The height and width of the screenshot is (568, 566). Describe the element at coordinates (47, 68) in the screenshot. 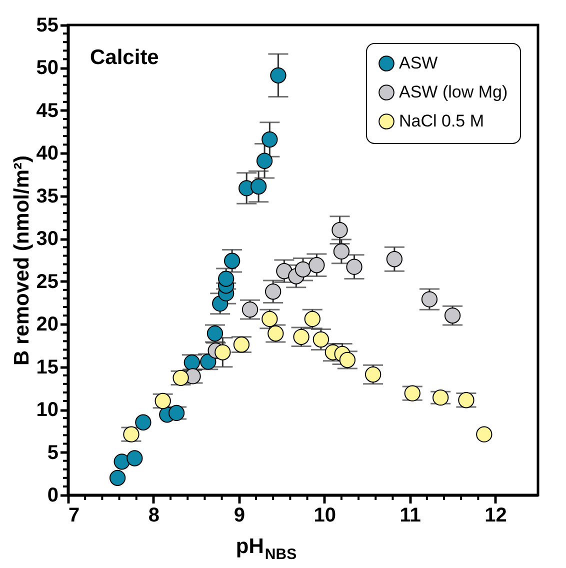

I see `y-tick-label: 50` at that location.